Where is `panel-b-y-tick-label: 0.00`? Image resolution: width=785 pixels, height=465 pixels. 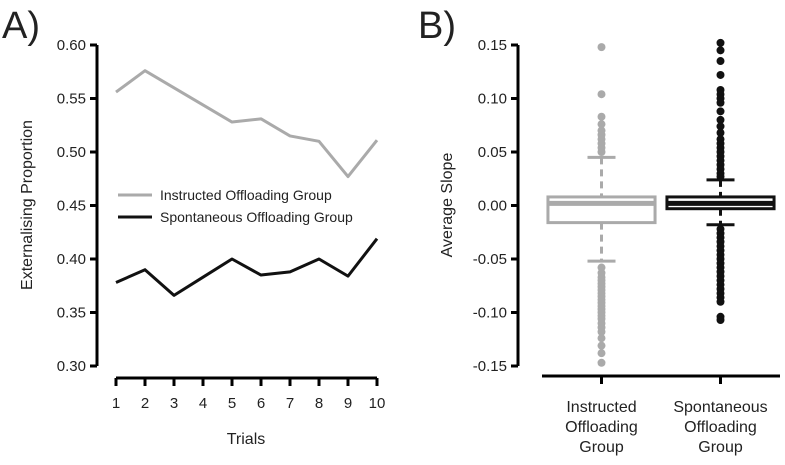 panel-b-y-tick-label: 0.00 is located at coordinates (492, 206).